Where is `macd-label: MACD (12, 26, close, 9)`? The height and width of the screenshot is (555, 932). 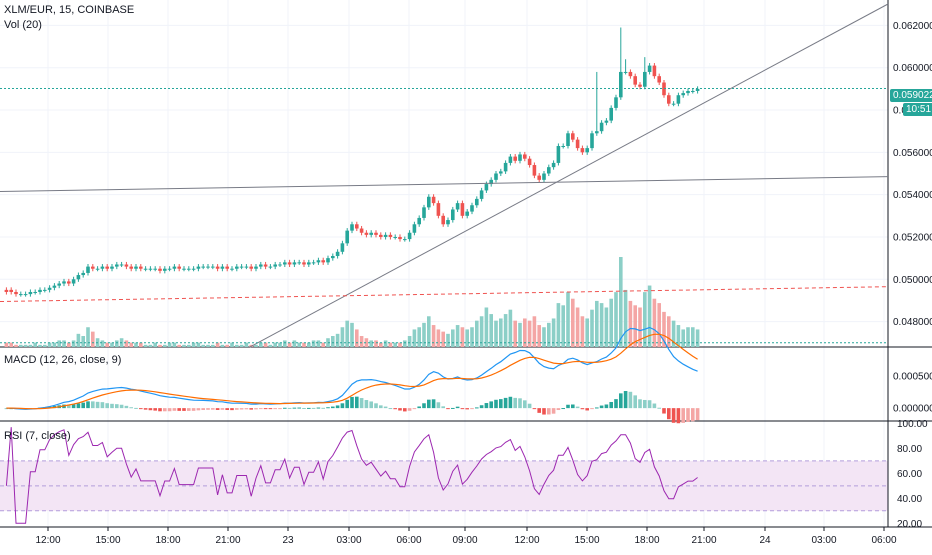 macd-label: MACD (12, 26, close, 9) is located at coordinates (63, 360).